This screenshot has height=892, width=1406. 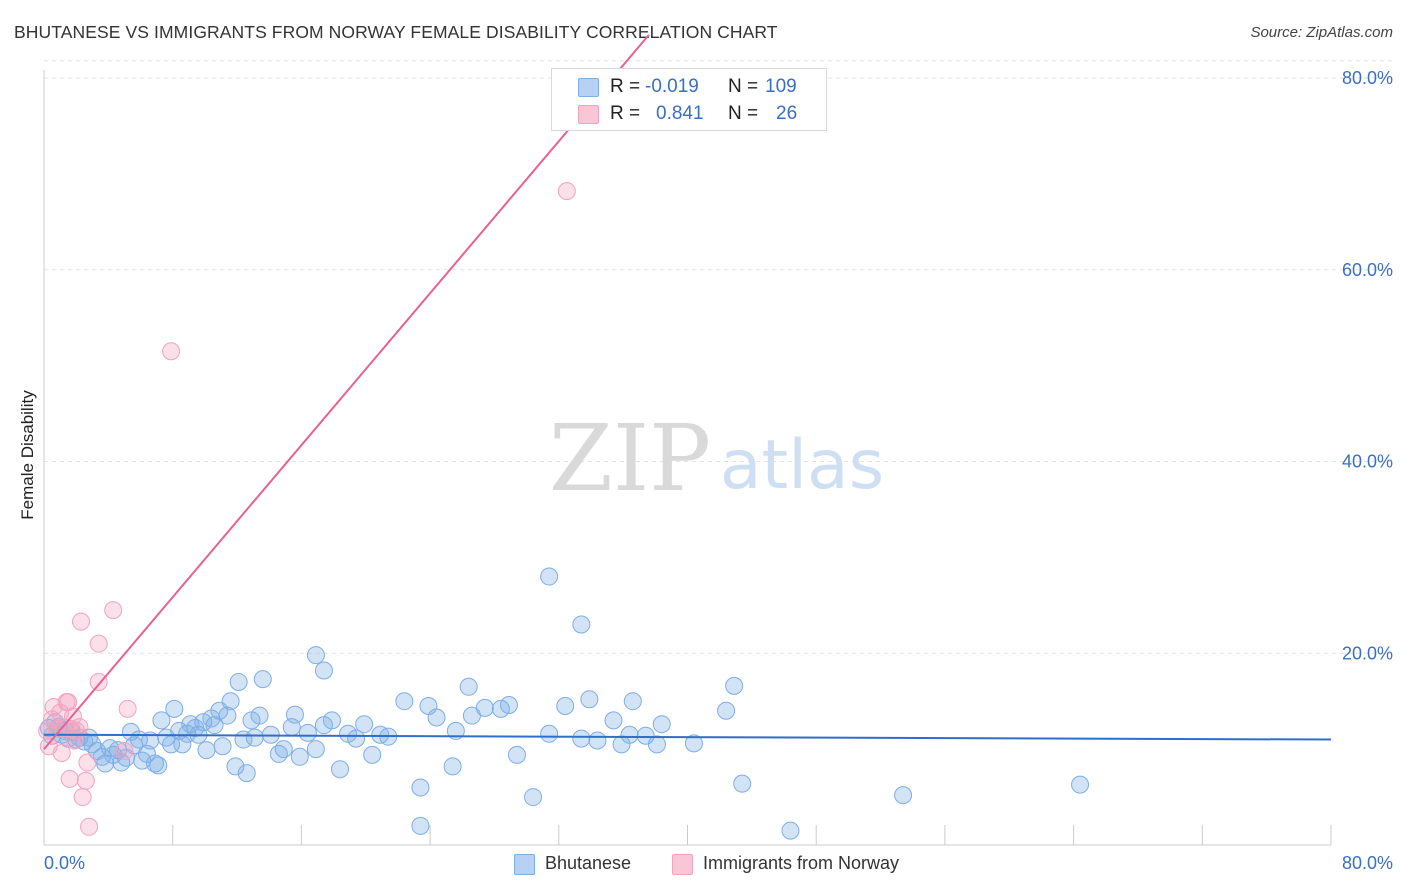 What do you see at coordinates (1367, 653) in the screenshot?
I see `y-tick-label: 20.0%` at bounding box center [1367, 653].